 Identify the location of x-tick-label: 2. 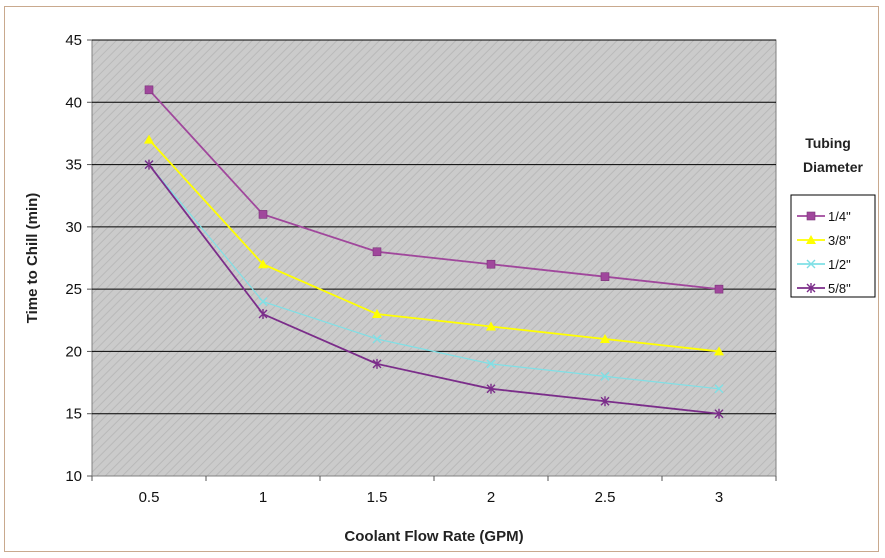
(491, 497).